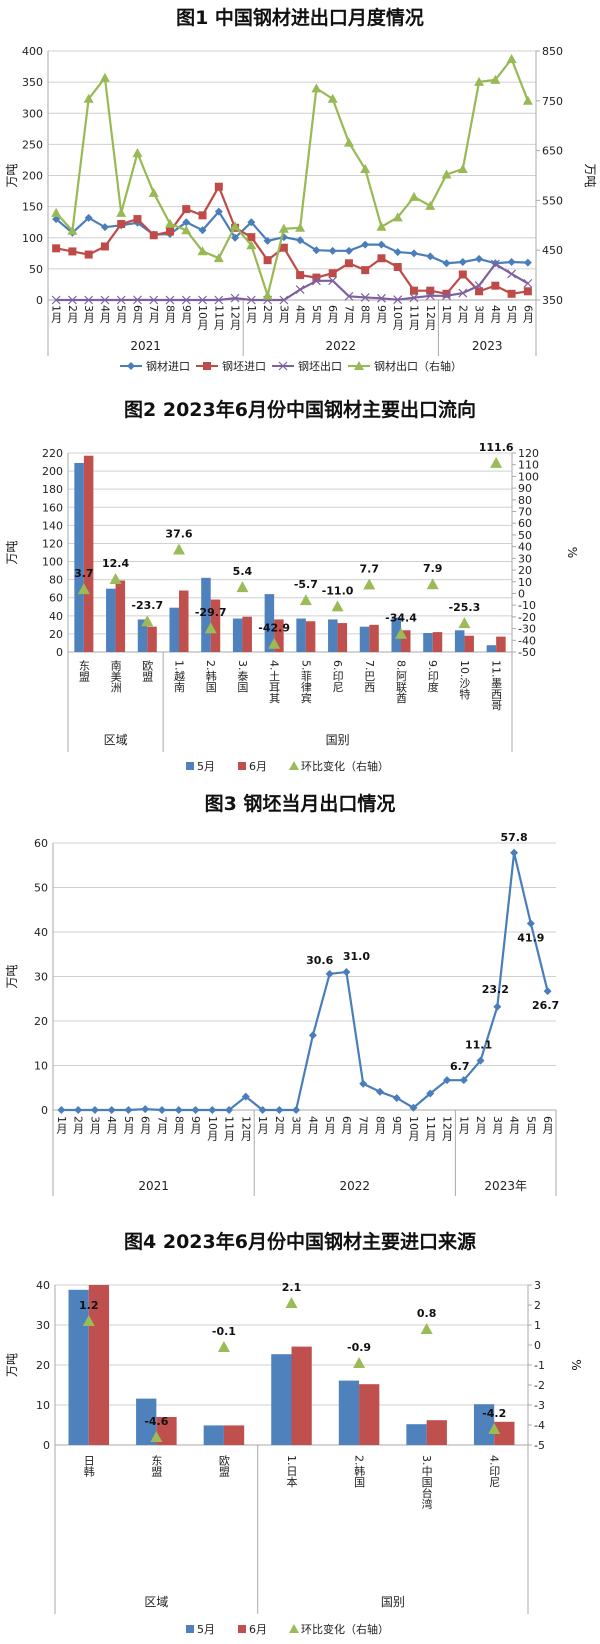  Describe the element at coordinates (32, 207) in the screenshot. I see `y-tick-label: 150` at that location.